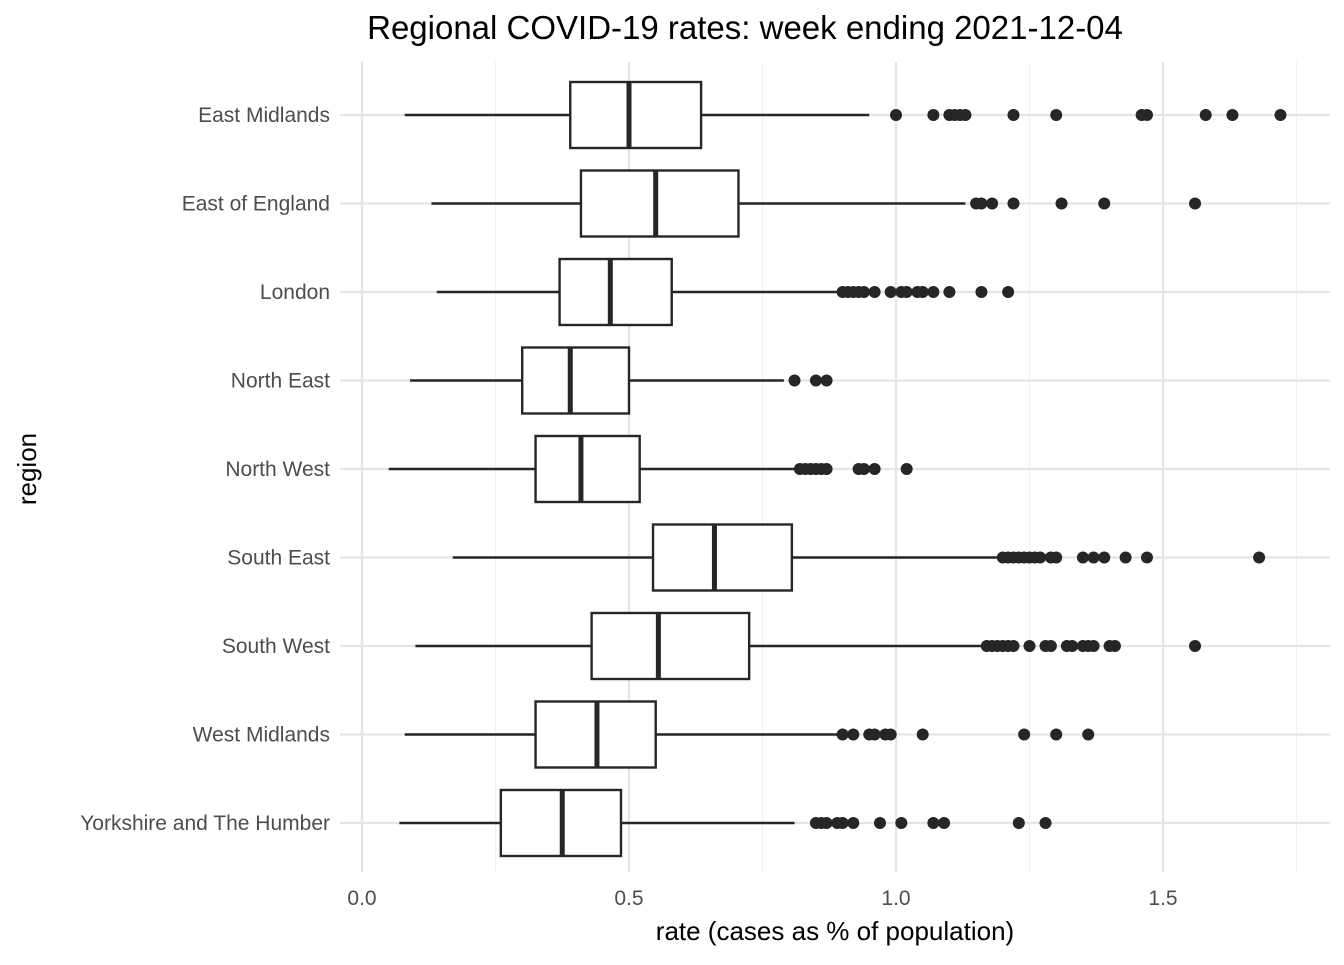 This screenshot has width=1344, height=965. What do you see at coordinates (895, 898) in the screenshot?
I see `x-tick-label: 1.0` at bounding box center [895, 898].